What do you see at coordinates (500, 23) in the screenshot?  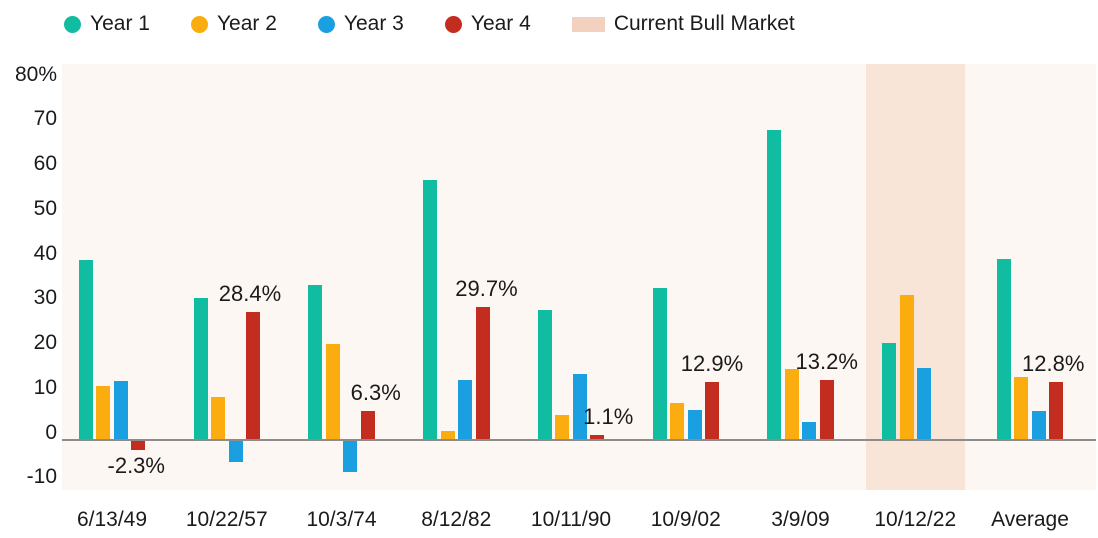 I see `legend-item-label: Year 4` at bounding box center [500, 23].